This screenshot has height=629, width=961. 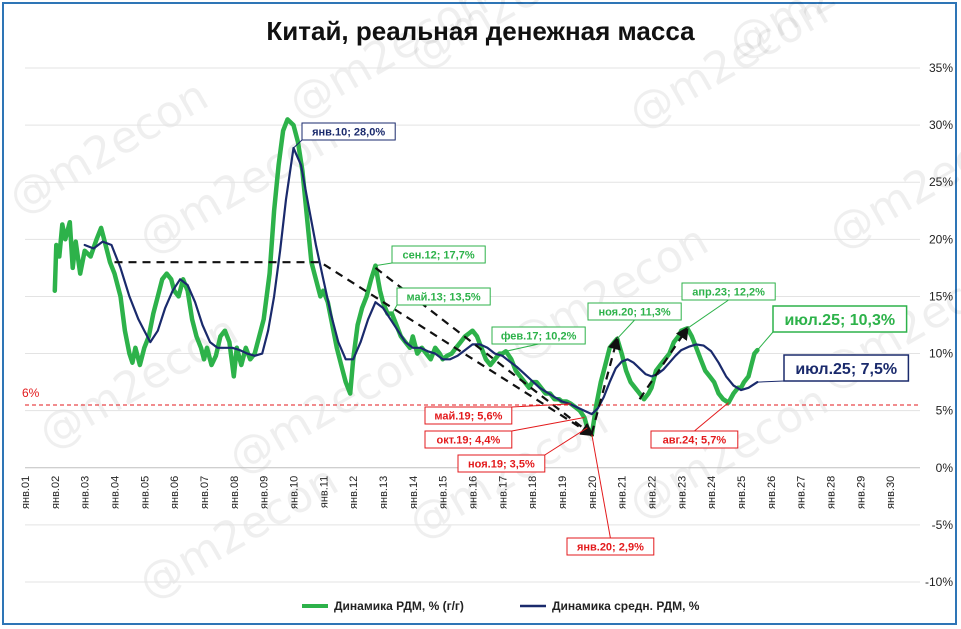 What do you see at coordinates (772, 492) in the screenshot?
I see `x-tick-label: янв.26` at bounding box center [772, 492].